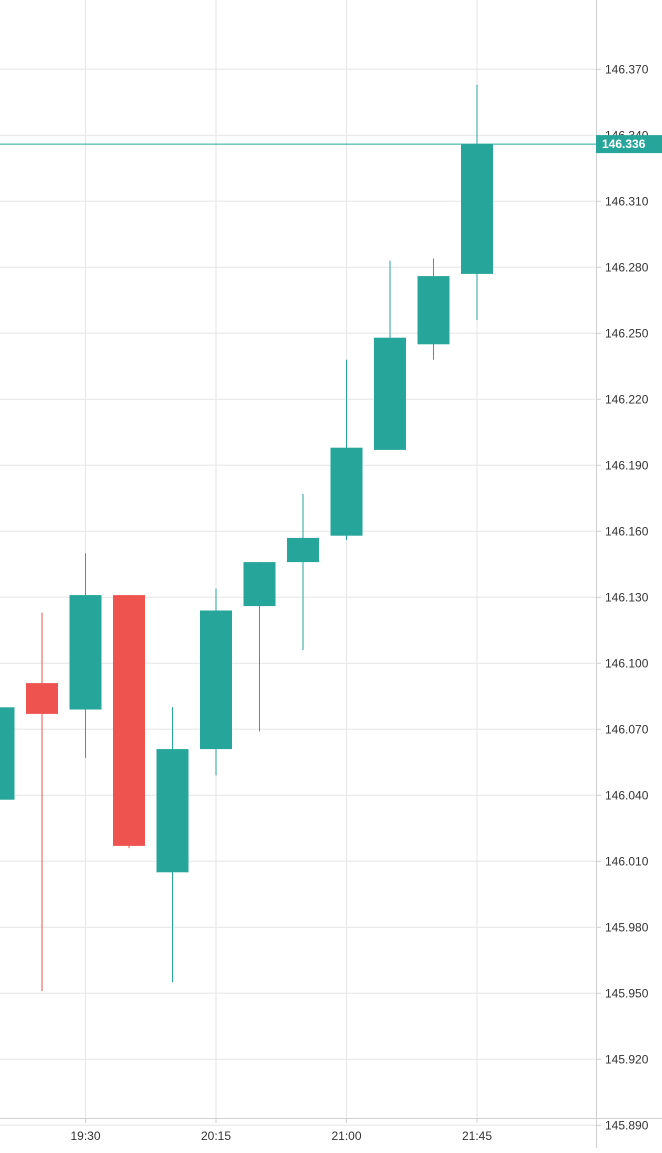  What do you see at coordinates (85, 1136) in the screenshot?
I see `time-tick-label: 19:30` at bounding box center [85, 1136].